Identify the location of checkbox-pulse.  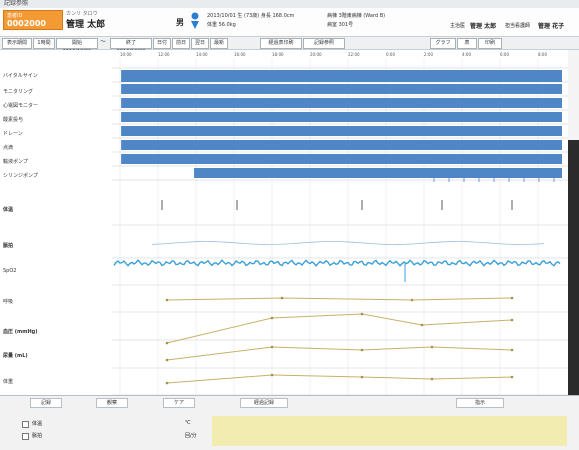
(25, 436).